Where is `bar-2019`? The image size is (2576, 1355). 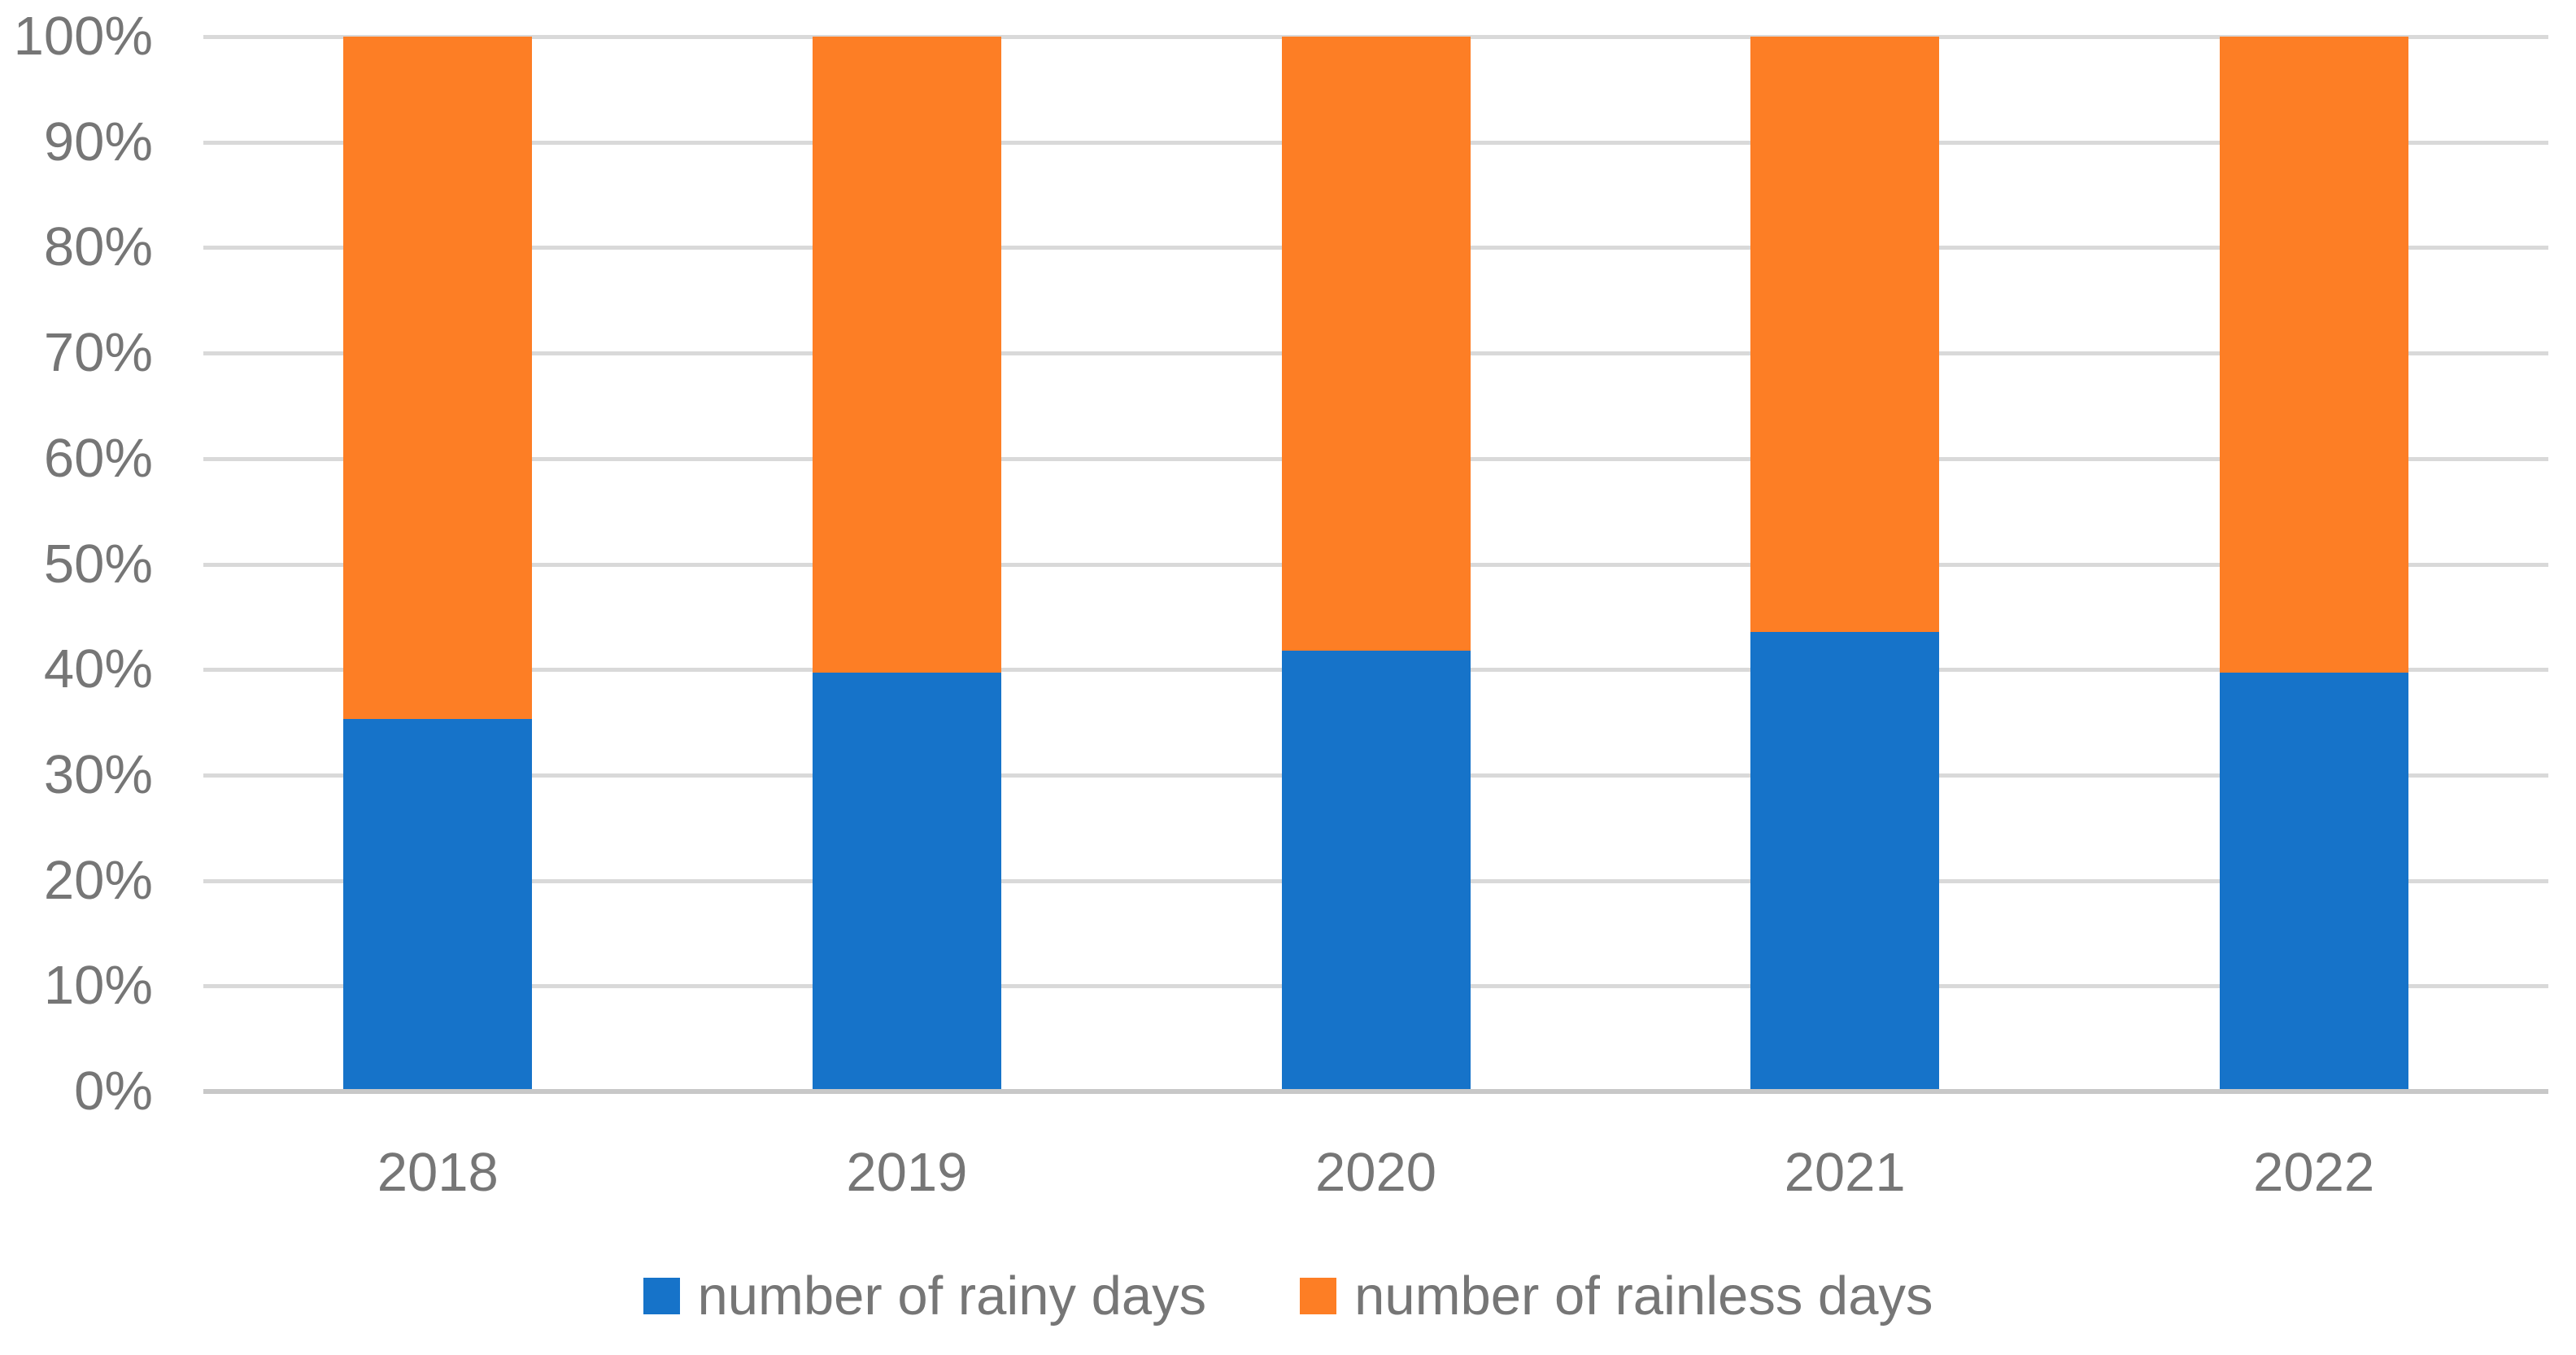
bar-2019 is located at coordinates (906, 564).